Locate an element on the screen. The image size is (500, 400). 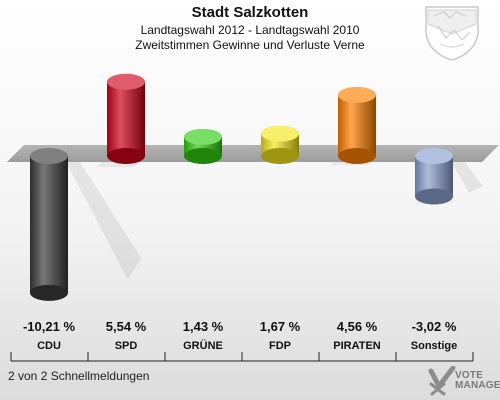
value-label-spd: 5,54 % is located at coordinates (126, 326).